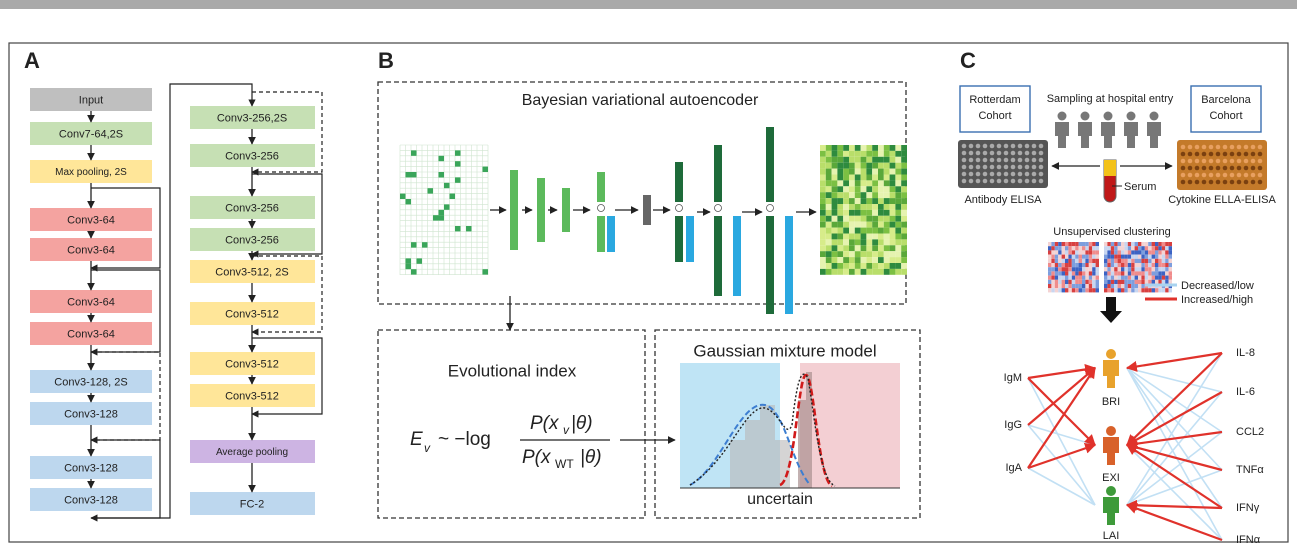  I want to click on formula-den: P(x, so click(537, 457).